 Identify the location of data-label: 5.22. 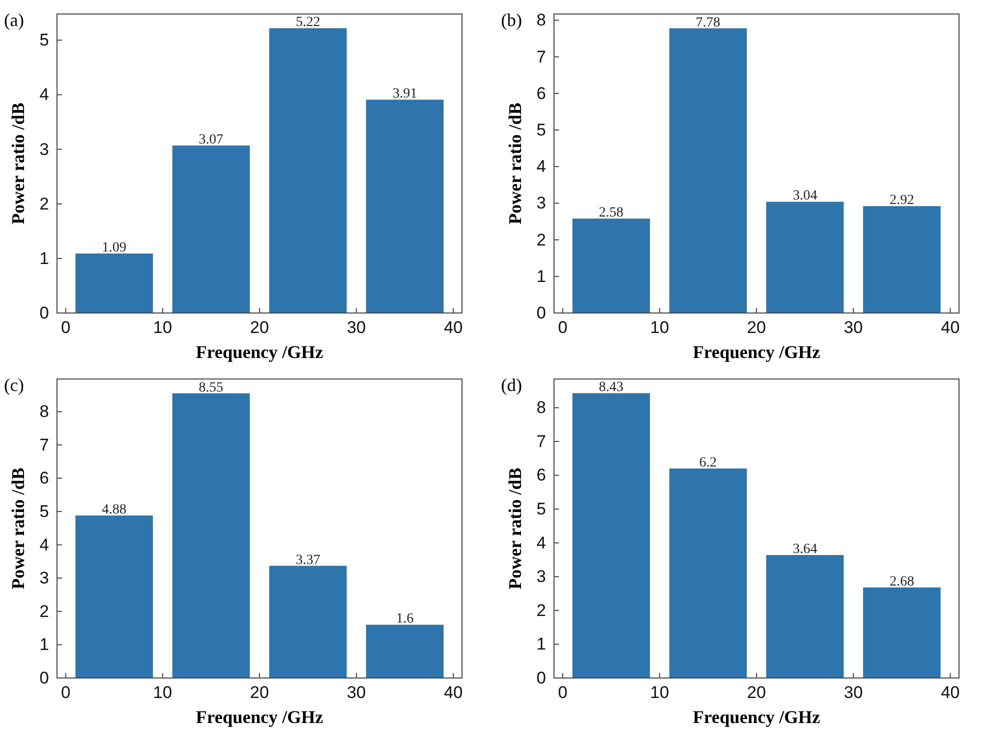
(308, 22).